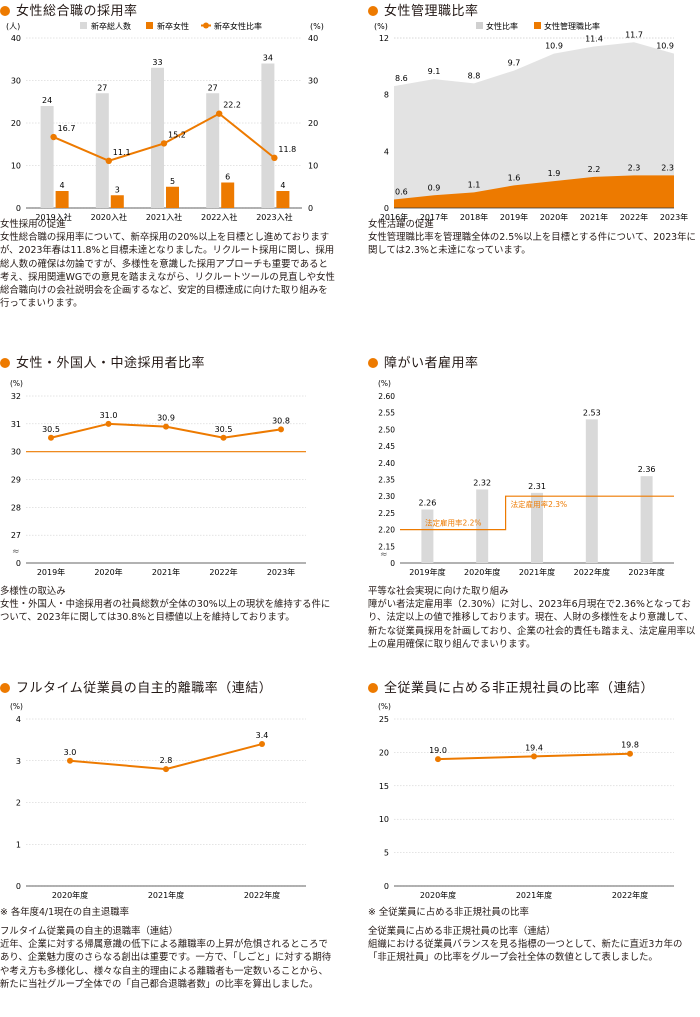 The height and width of the screenshot is (1017, 700). I want to click on y-tick-left: 10, so click(16, 166).